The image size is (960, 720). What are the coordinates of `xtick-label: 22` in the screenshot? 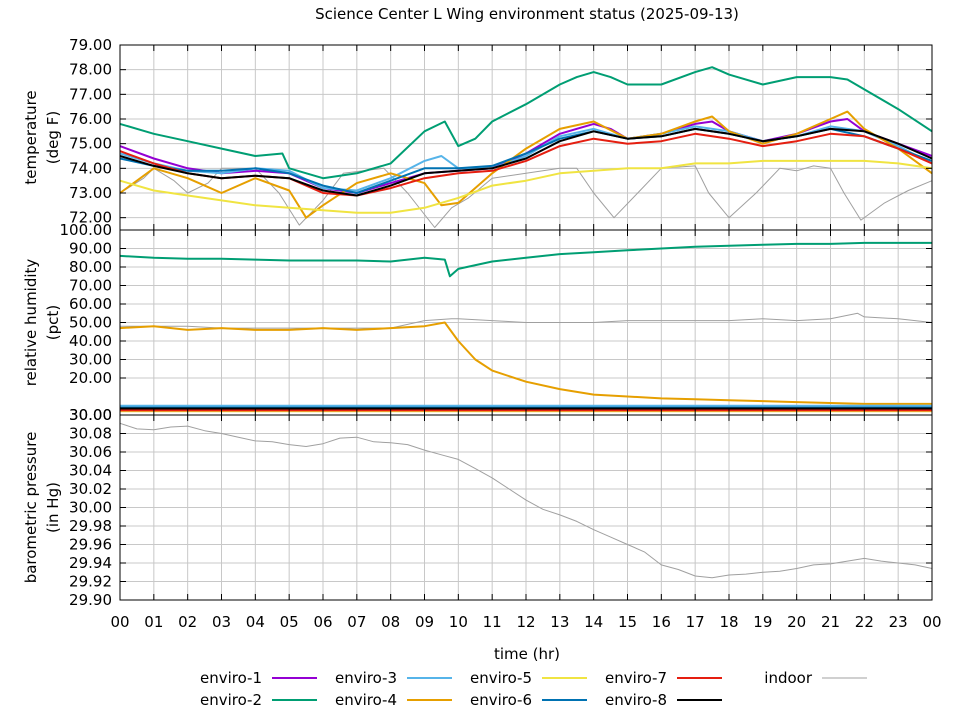 It's located at (864, 622).